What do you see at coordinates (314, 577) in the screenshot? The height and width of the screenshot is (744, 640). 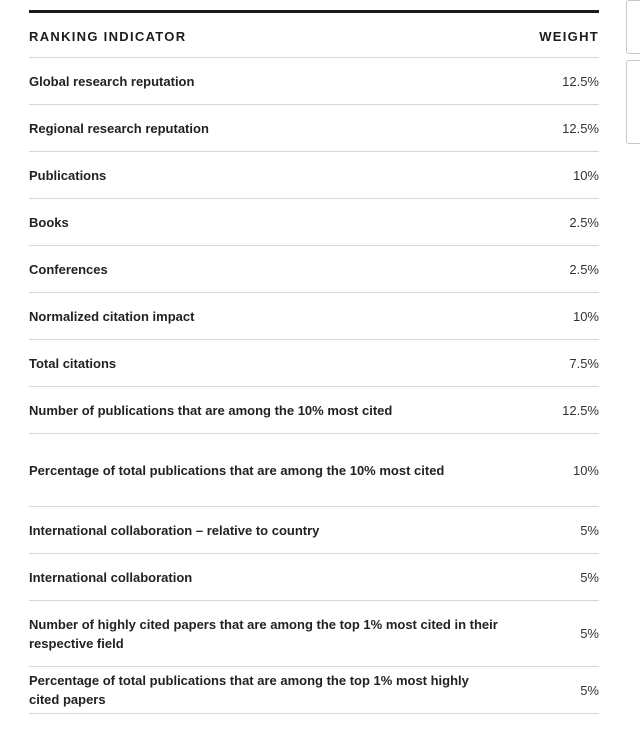 I see `table-row: International collaboration 5%` at bounding box center [314, 577].